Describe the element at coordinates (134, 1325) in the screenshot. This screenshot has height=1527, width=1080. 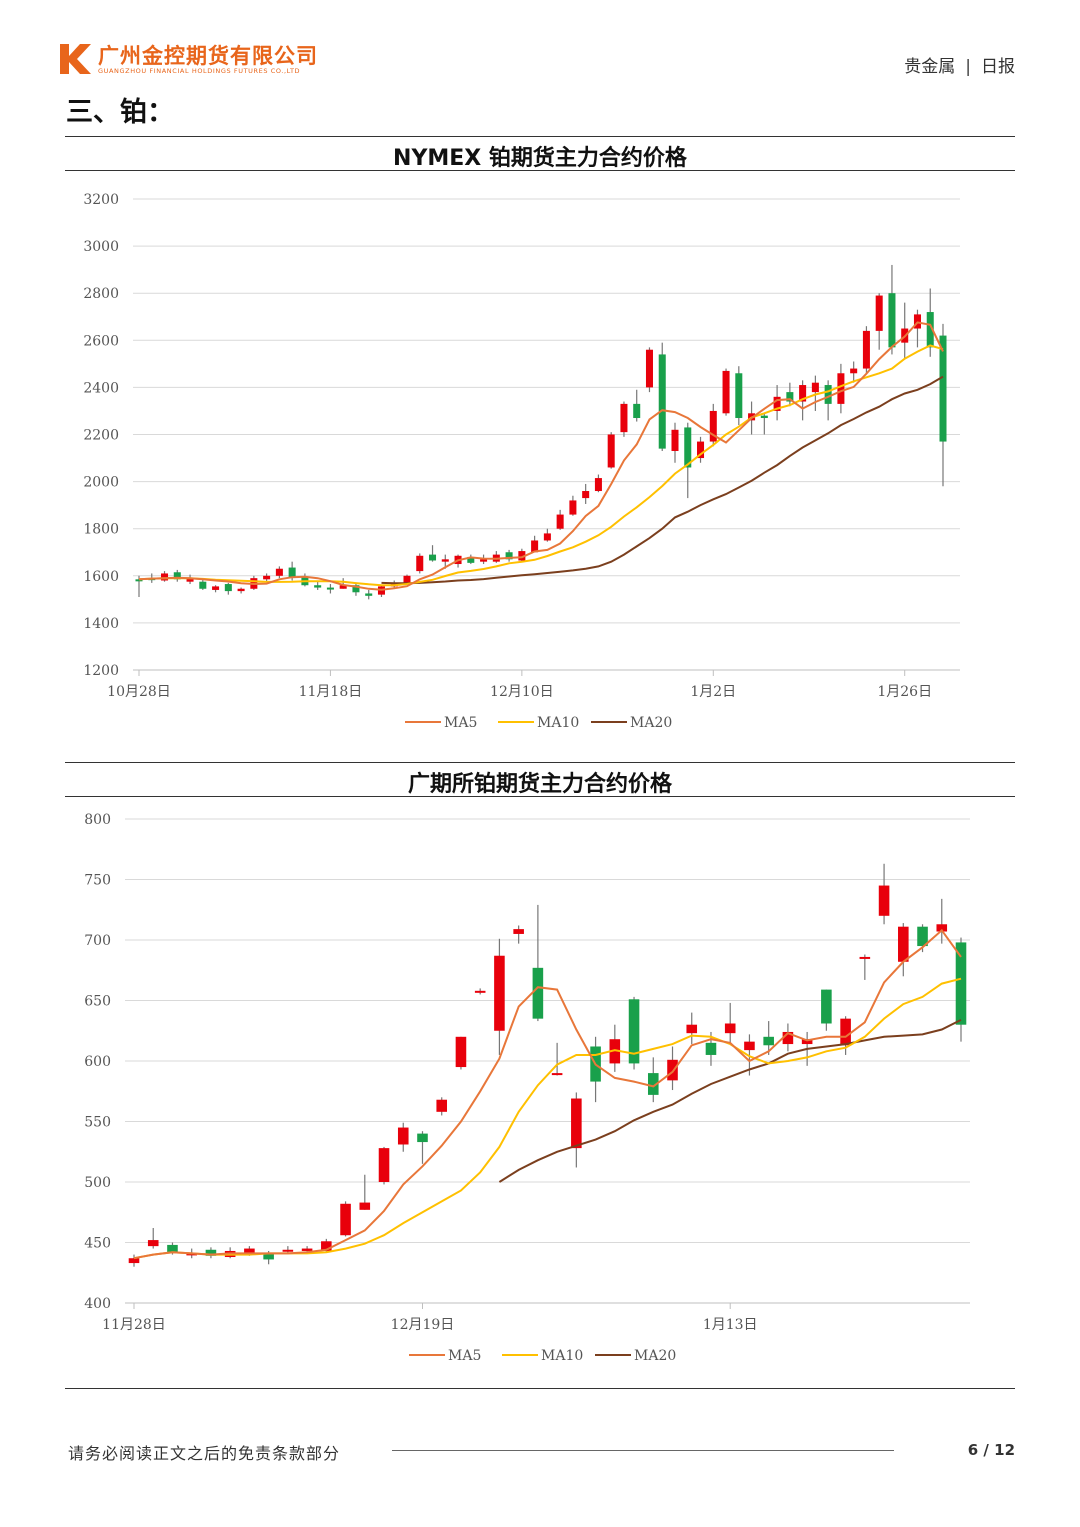
I see `x-tick-label: 11月28日` at that location.